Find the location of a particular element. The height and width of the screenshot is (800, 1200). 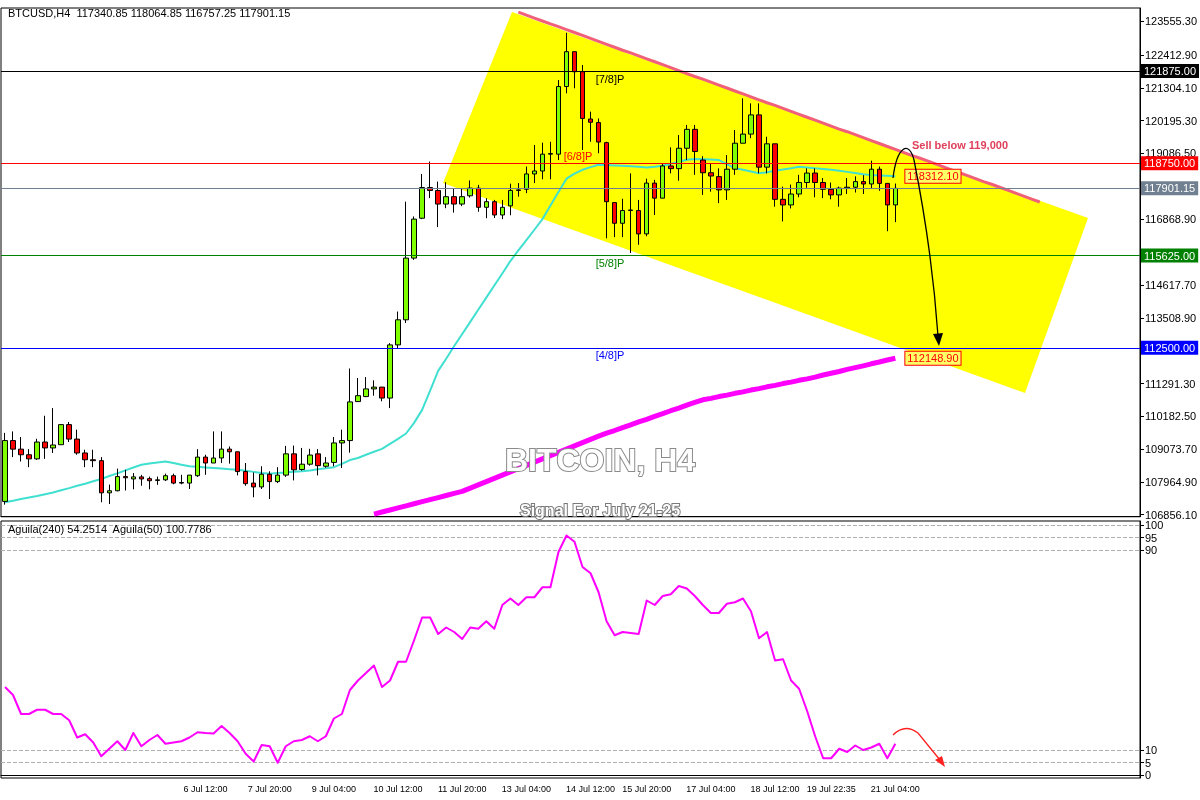

ref-line-label: 121875.00 is located at coordinates (1170, 71).